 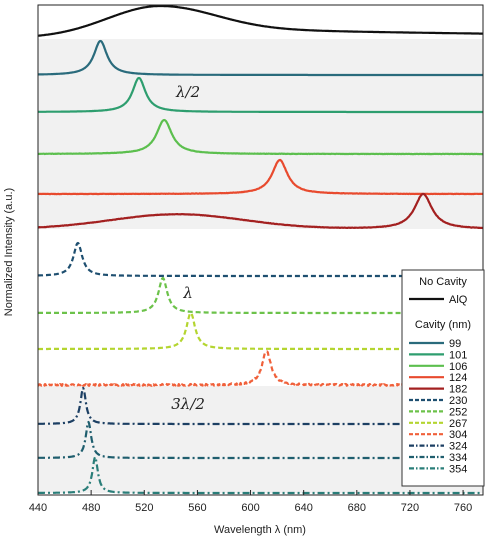 I want to click on legend-label-252: 252, so click(x=458, y=412).